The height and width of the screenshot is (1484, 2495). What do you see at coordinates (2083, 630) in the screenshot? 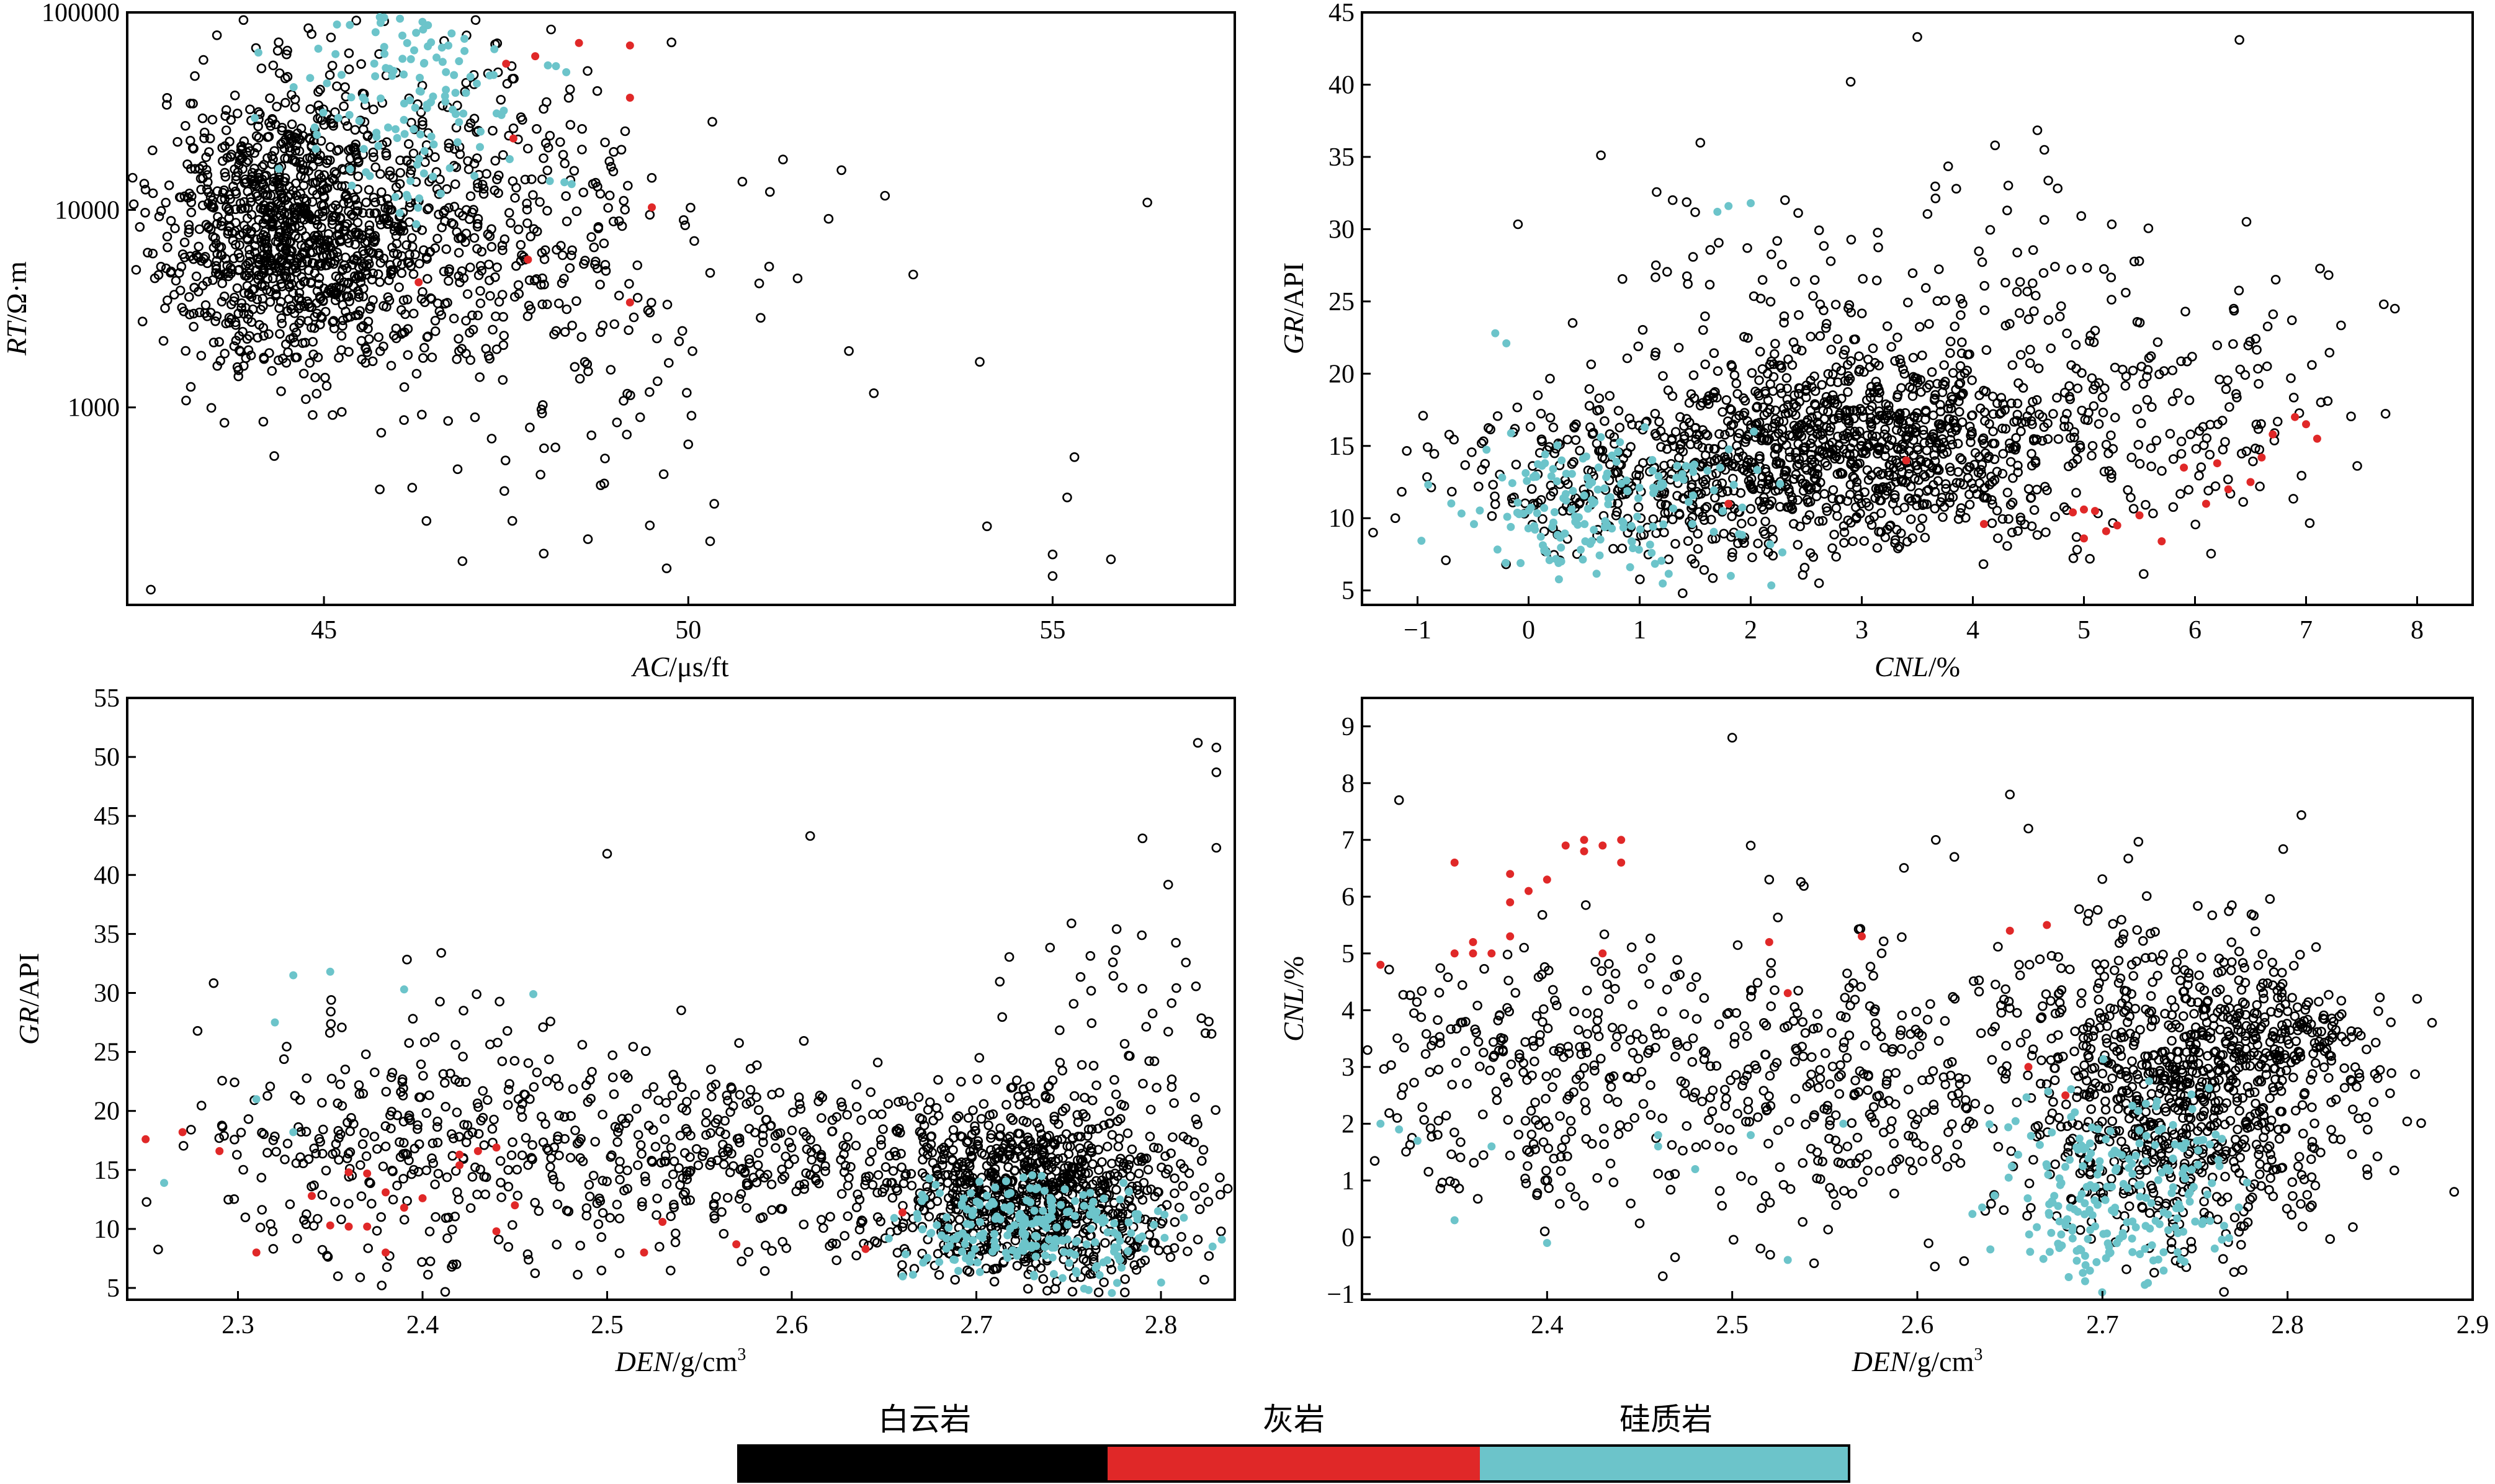
I see `x-tick-label: 5` at bounding box center [2083, 630].